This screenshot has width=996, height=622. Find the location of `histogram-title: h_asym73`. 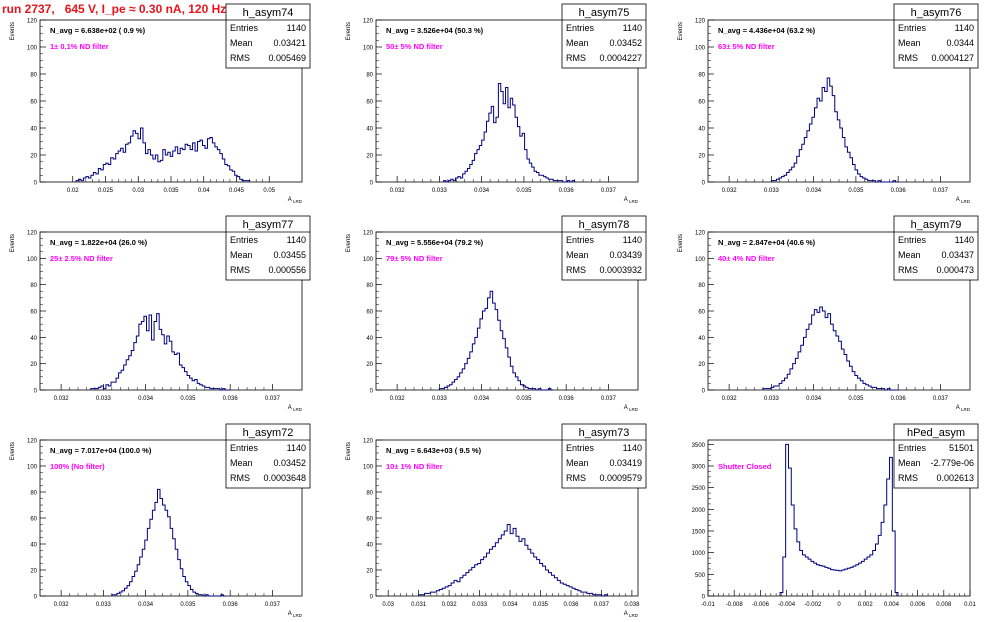

histogram-title: h_asym73 is located at coordinates (604, 433).